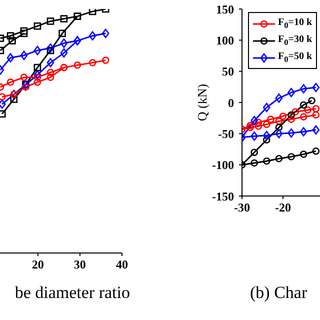  What do you see at coordinates (122, 265) in the screenshot?
I see `x-tick-label: 40` at bounding box center [122, 265].